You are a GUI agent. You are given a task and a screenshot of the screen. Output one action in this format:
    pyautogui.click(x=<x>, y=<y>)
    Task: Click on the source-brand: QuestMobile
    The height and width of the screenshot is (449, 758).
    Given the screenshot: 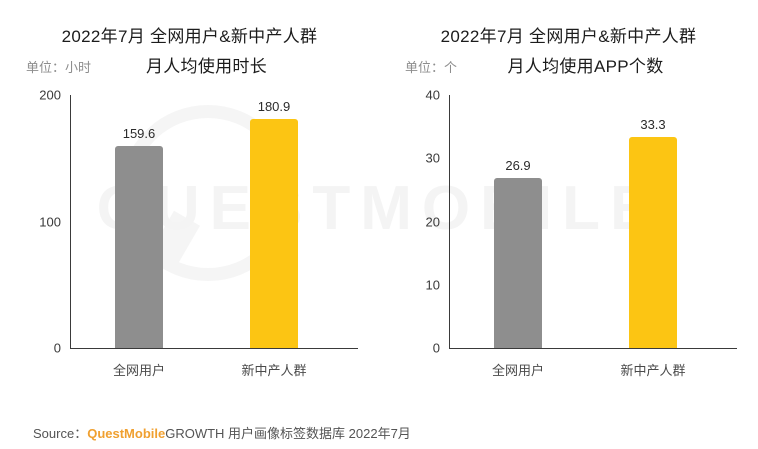 What is the action you would take?
    pyautogui.click(x=126, y=433)
    